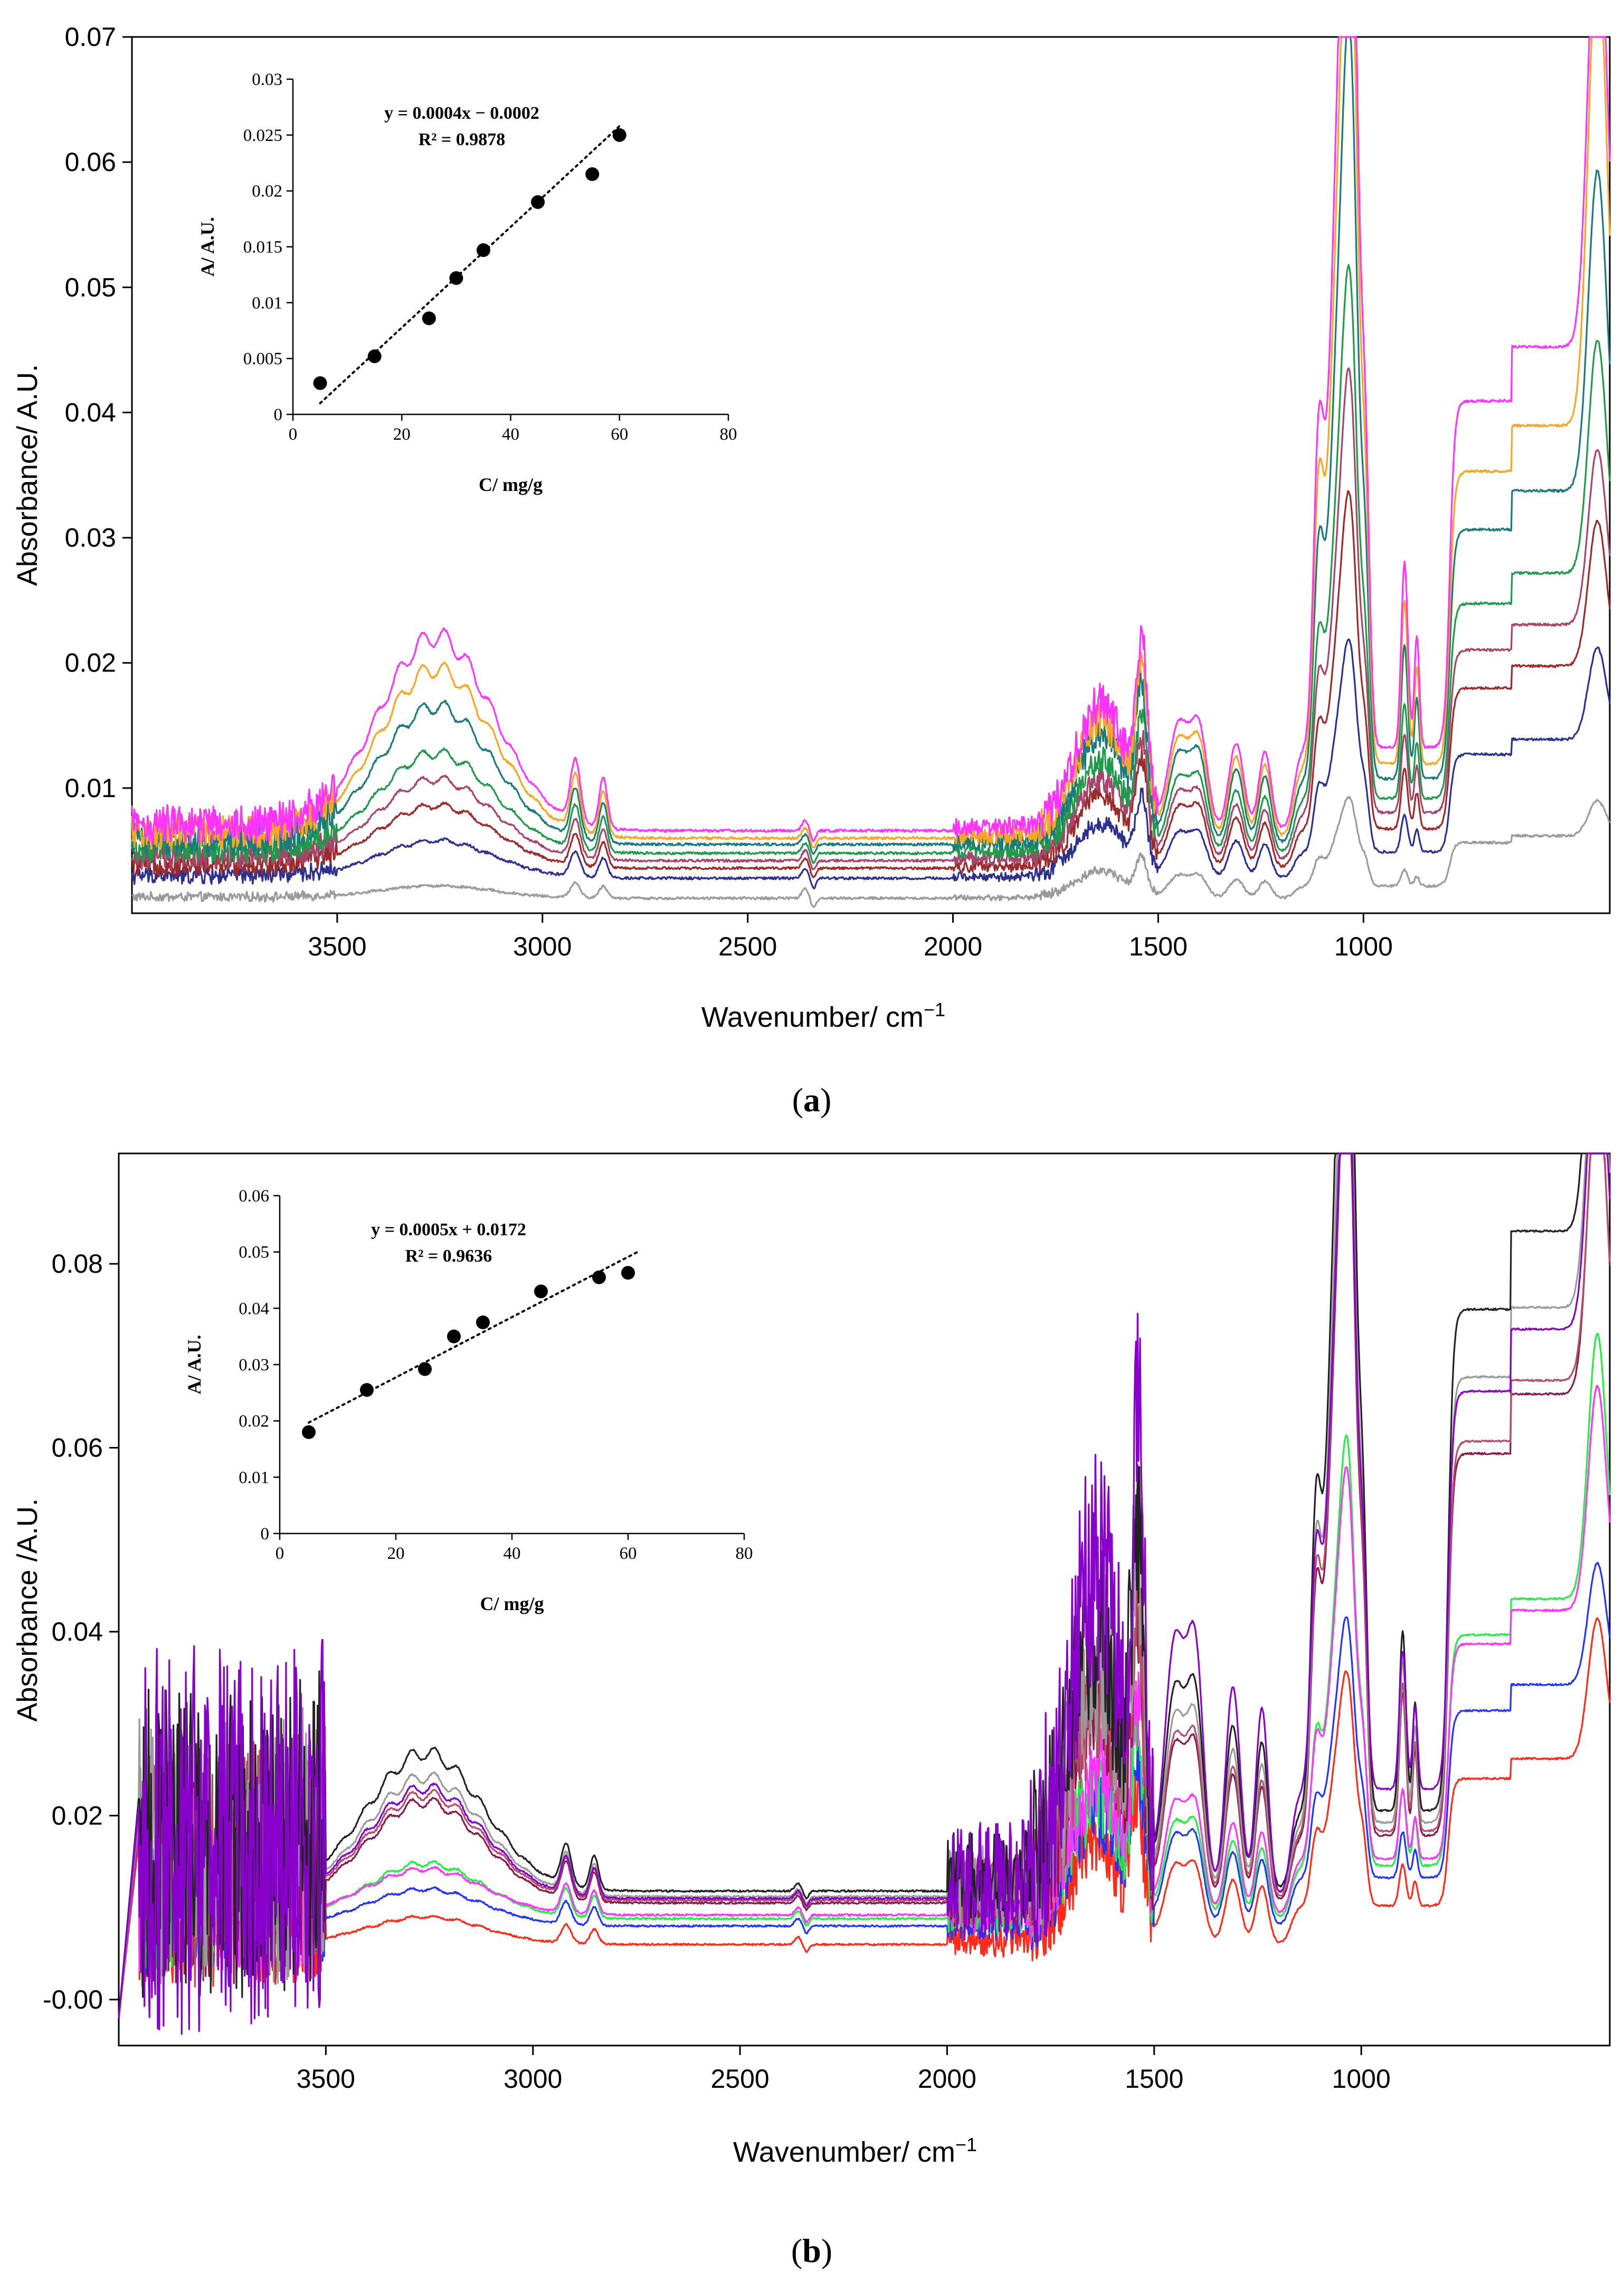 The width and height of the screenshot is (1624, 2281). Describe the element at coordinates (402, 434) in the screenshot. I see `panel-a-inset-x-tick-label: 20` at that location.